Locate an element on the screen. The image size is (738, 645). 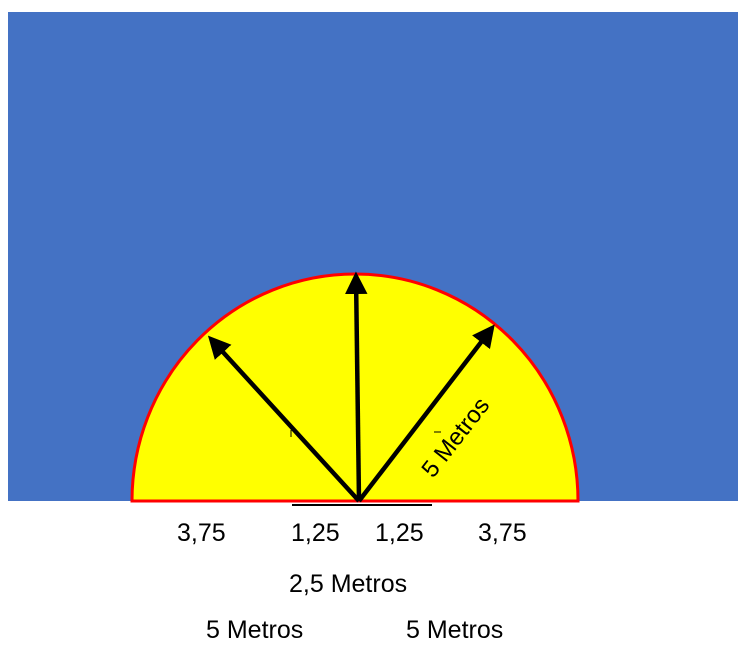
center-span-label: 2,5 Metros is located at coordinates (348, 584).